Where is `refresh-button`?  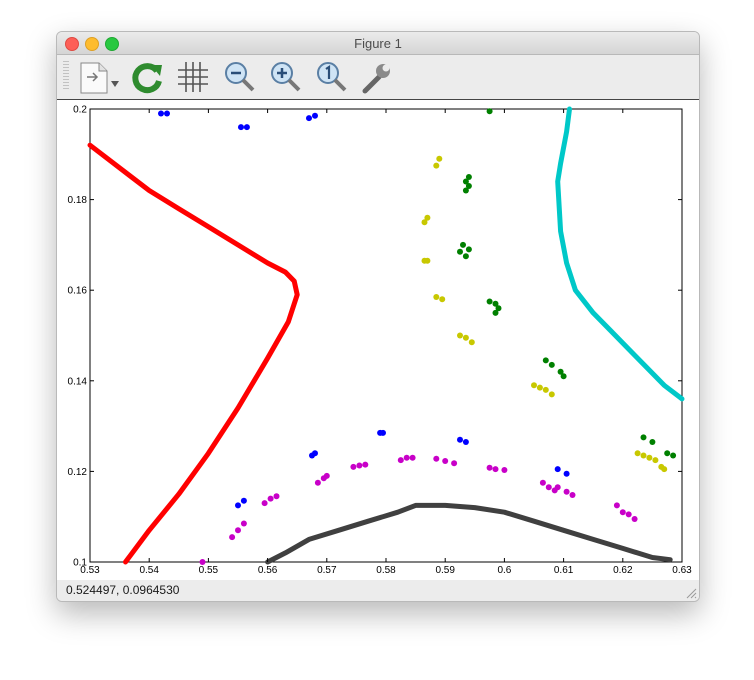
refresh-button is located at coordinates (147, 77).